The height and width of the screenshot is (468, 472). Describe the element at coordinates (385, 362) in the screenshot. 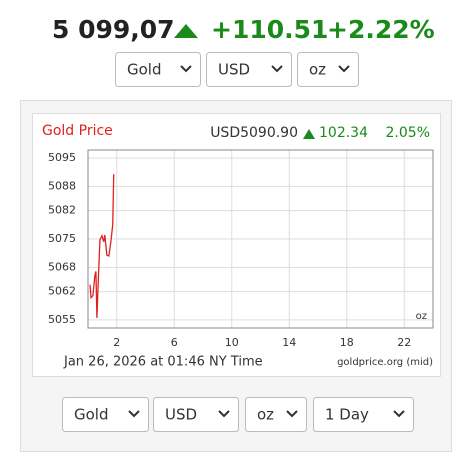

I see `source: goldprice.org (mid)` at that location.